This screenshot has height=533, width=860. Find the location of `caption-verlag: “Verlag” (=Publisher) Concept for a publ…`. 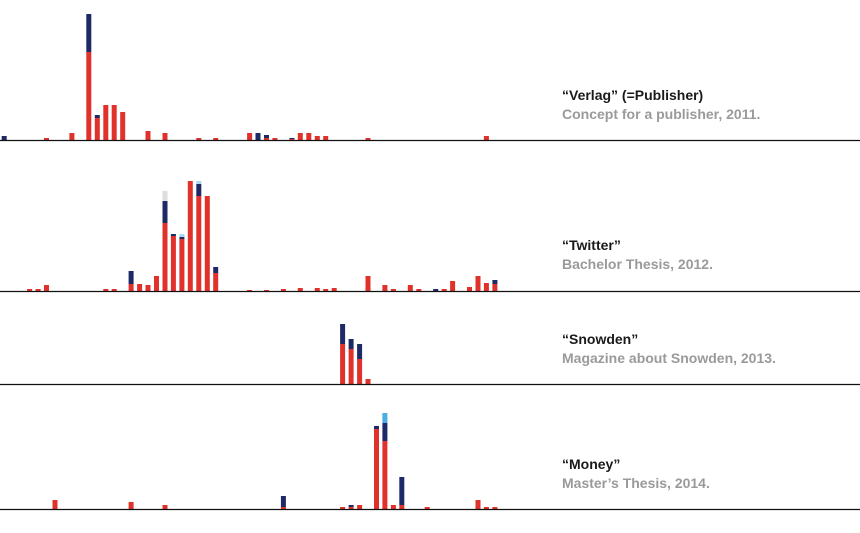

caption-verlag: “Verlag” (=Publisher) Concept for a publ… is located at coordinates (707, 105).